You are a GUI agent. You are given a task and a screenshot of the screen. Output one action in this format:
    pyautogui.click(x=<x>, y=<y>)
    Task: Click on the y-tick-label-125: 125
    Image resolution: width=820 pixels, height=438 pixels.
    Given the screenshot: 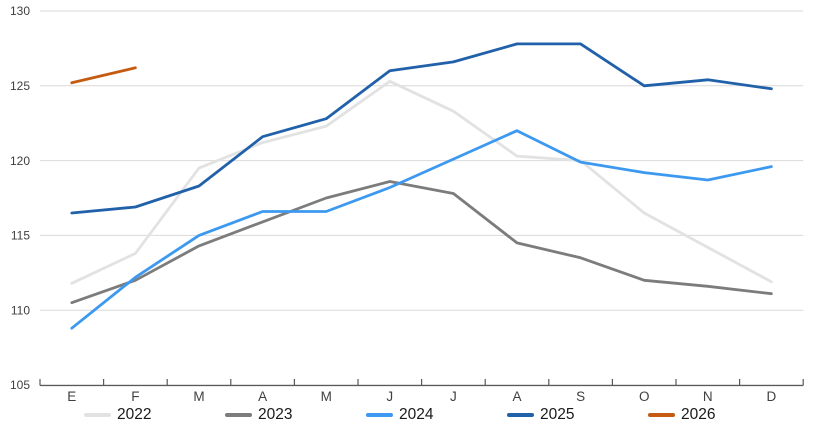 What is the action you would take?
    pyautogui.click(x=20, y=86)
    